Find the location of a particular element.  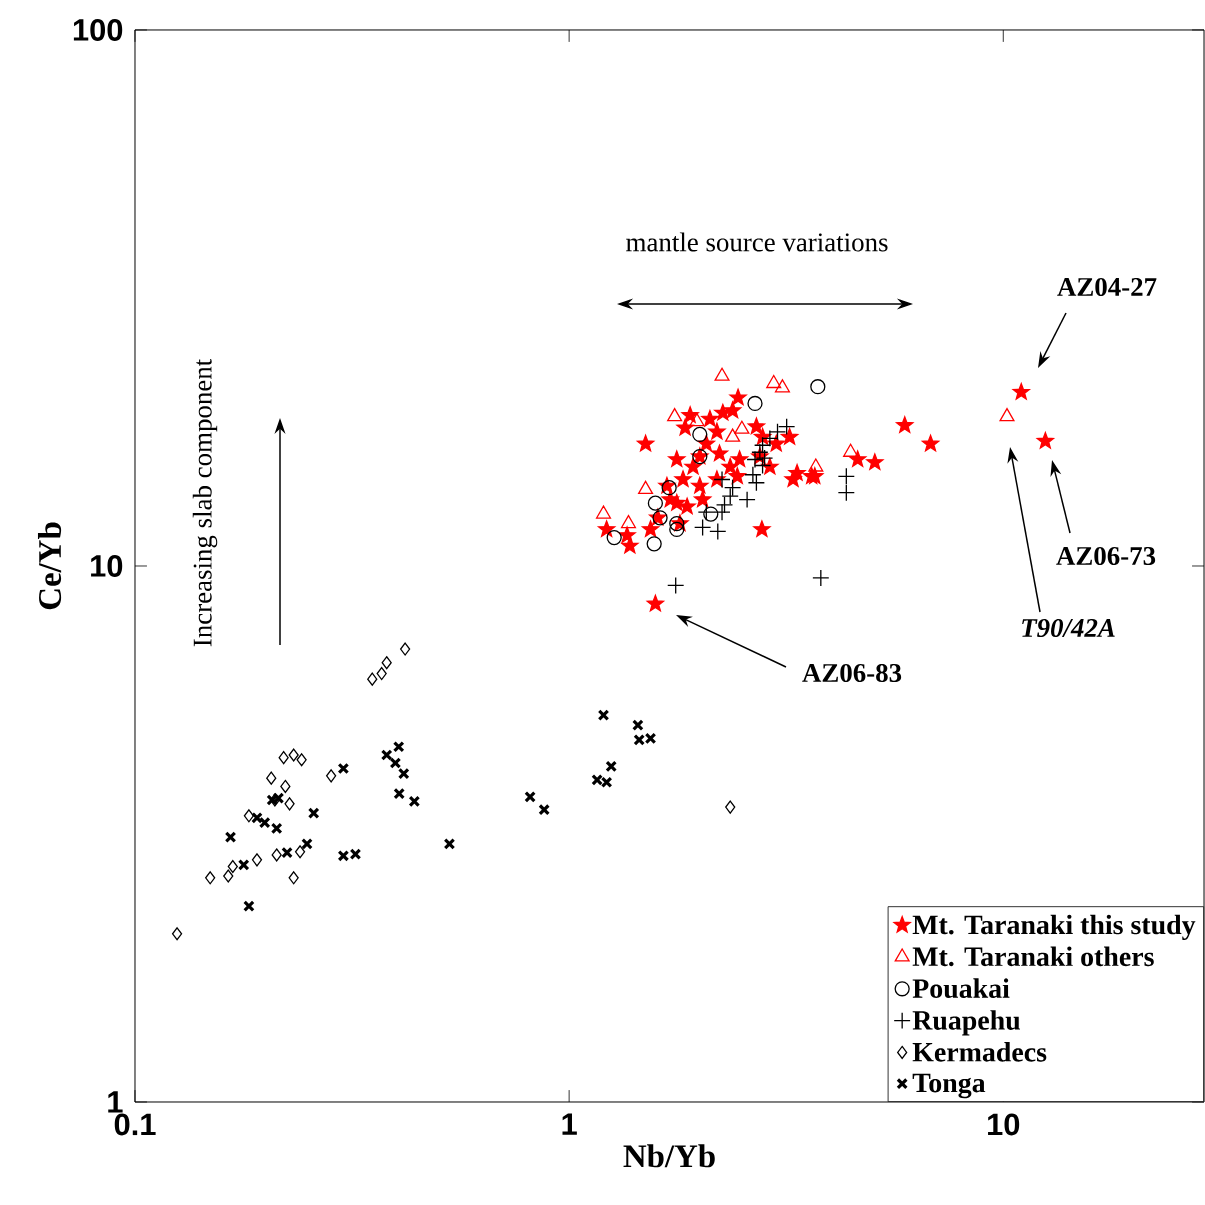

annotation: AZ04-27 is located at coordinates (1107, 287).